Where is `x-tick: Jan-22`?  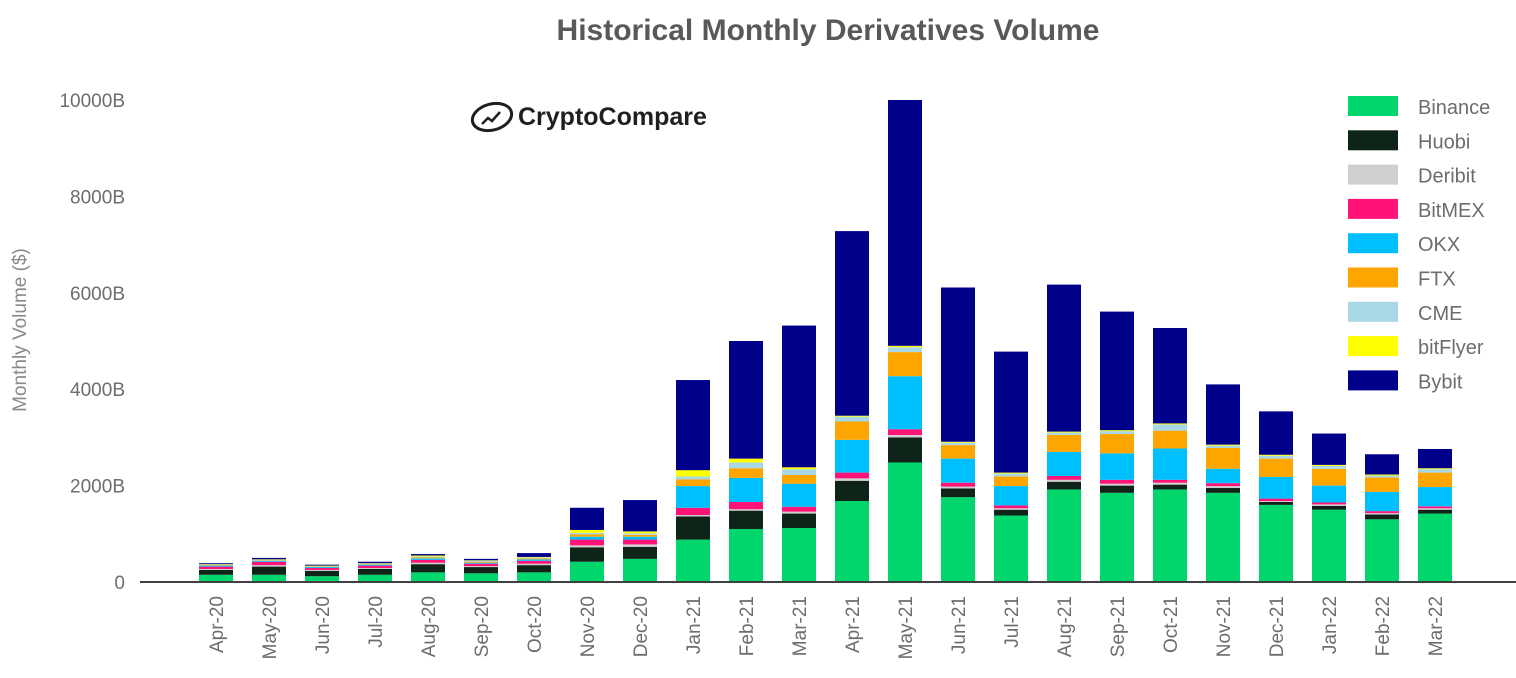
x-tick: Jan-22 is located at coordinates (1330, 625).